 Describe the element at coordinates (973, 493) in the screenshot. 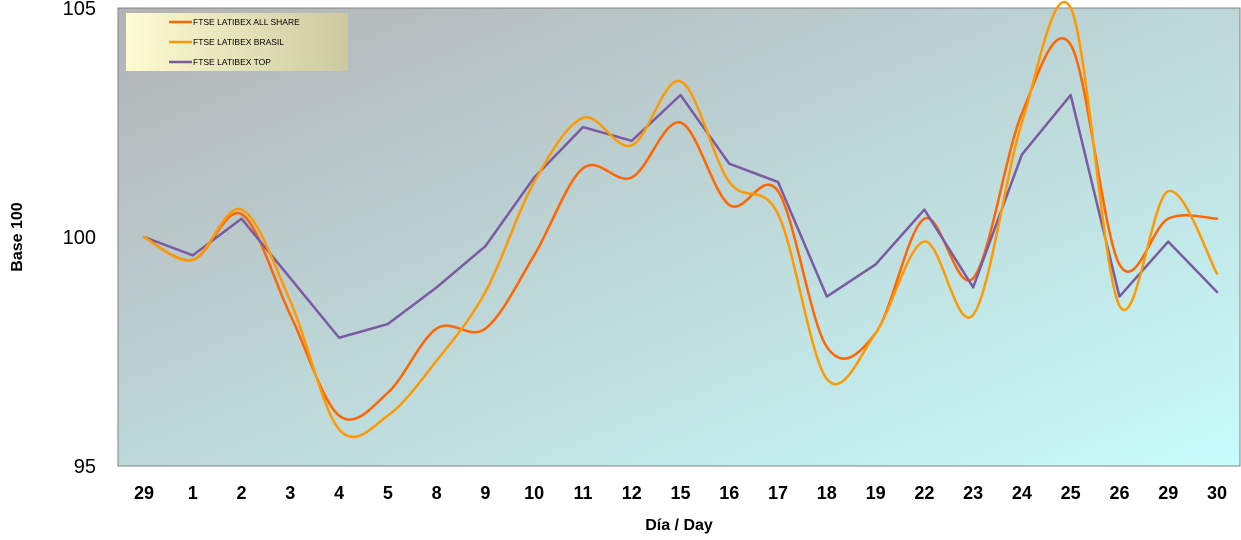

I see `x-tick-label: 23` at that location.